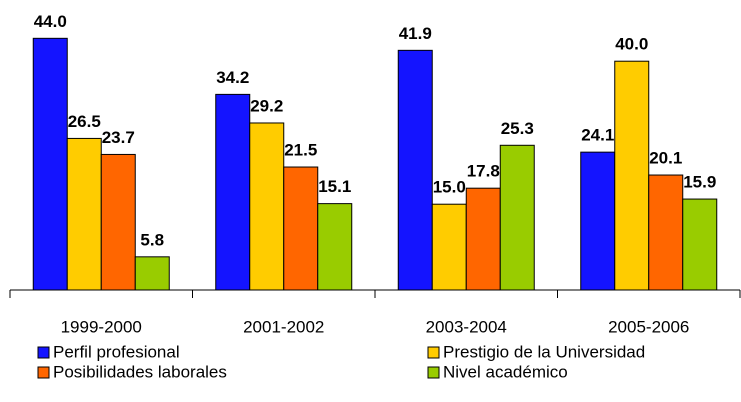 The image size is (741, 402). I want to click on value-label: 5.8, so click(152, 239).